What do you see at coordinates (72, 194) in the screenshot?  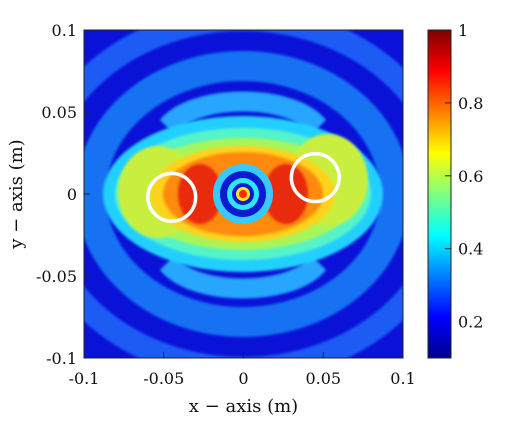 I see `y-tick-label: 0` at bounding box center [72, 194].